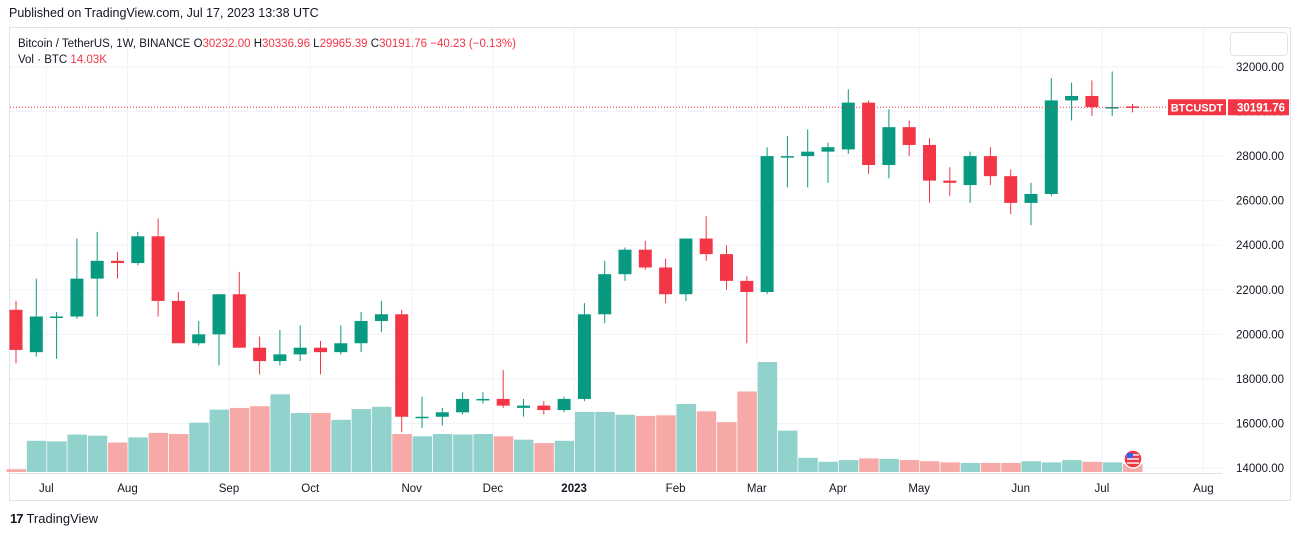 This screenshot has width=1303, height=536. Describe the element at coordinates (1260, 68) in the screenshot. I see `y-tick-label: 32000.00` at that location.